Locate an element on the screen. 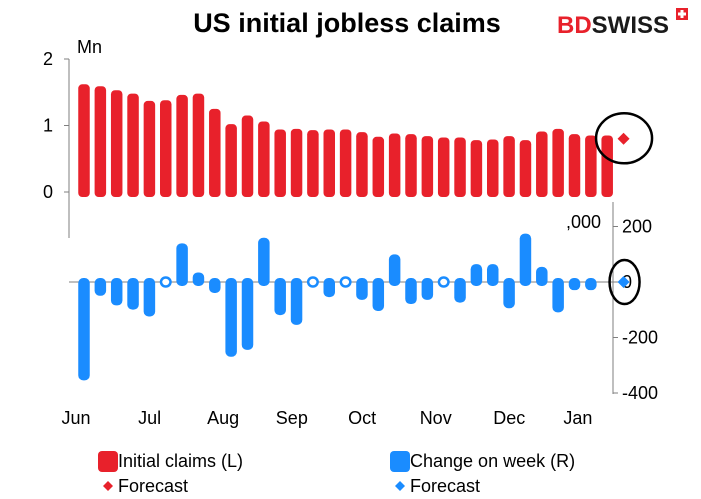 This screenshot has width=701, height=499. right-tick-label: 200 is located at coordinates (637, 227).